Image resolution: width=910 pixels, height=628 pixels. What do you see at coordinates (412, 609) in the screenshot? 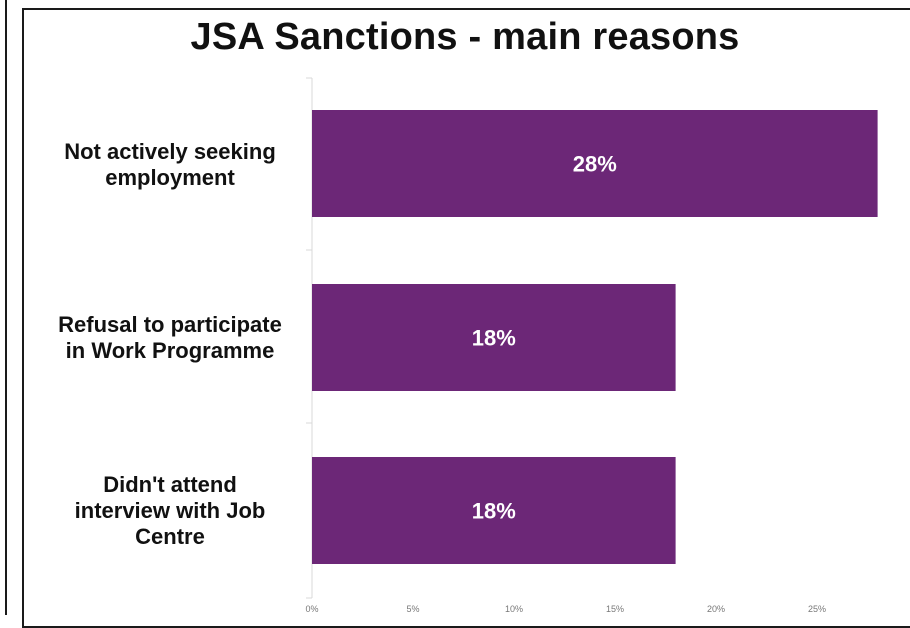
I see `x-tick-label: 5%` at bounding box center [412, 609].